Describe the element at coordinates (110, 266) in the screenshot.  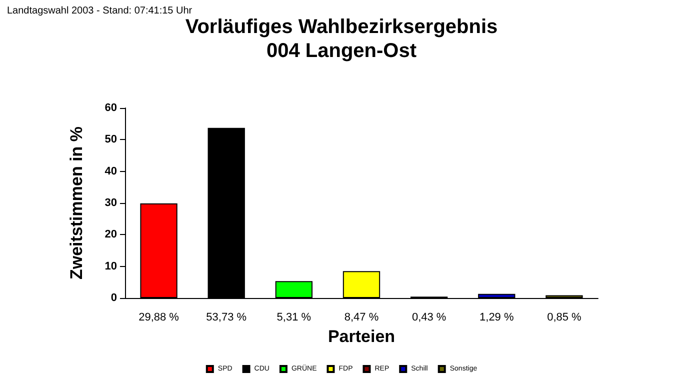
I see `y-tick-label: 10` at that location.